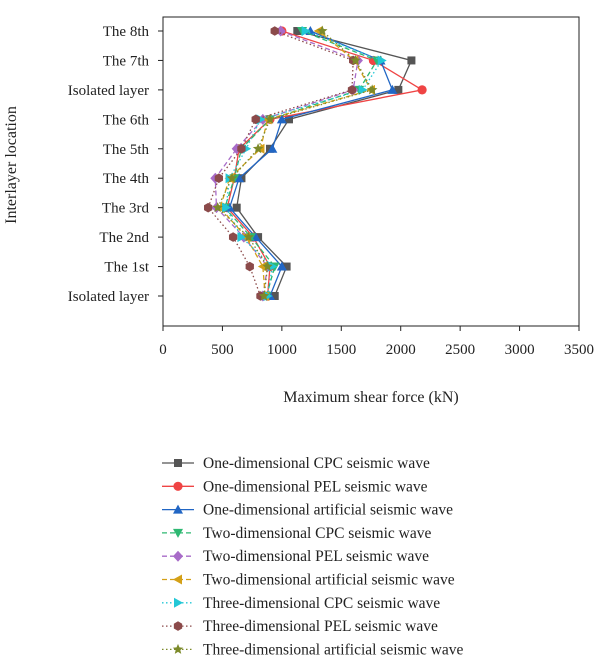 The image size is (600, 667). I want to click on y-tick-label: The 2nd, so click(124, 238).